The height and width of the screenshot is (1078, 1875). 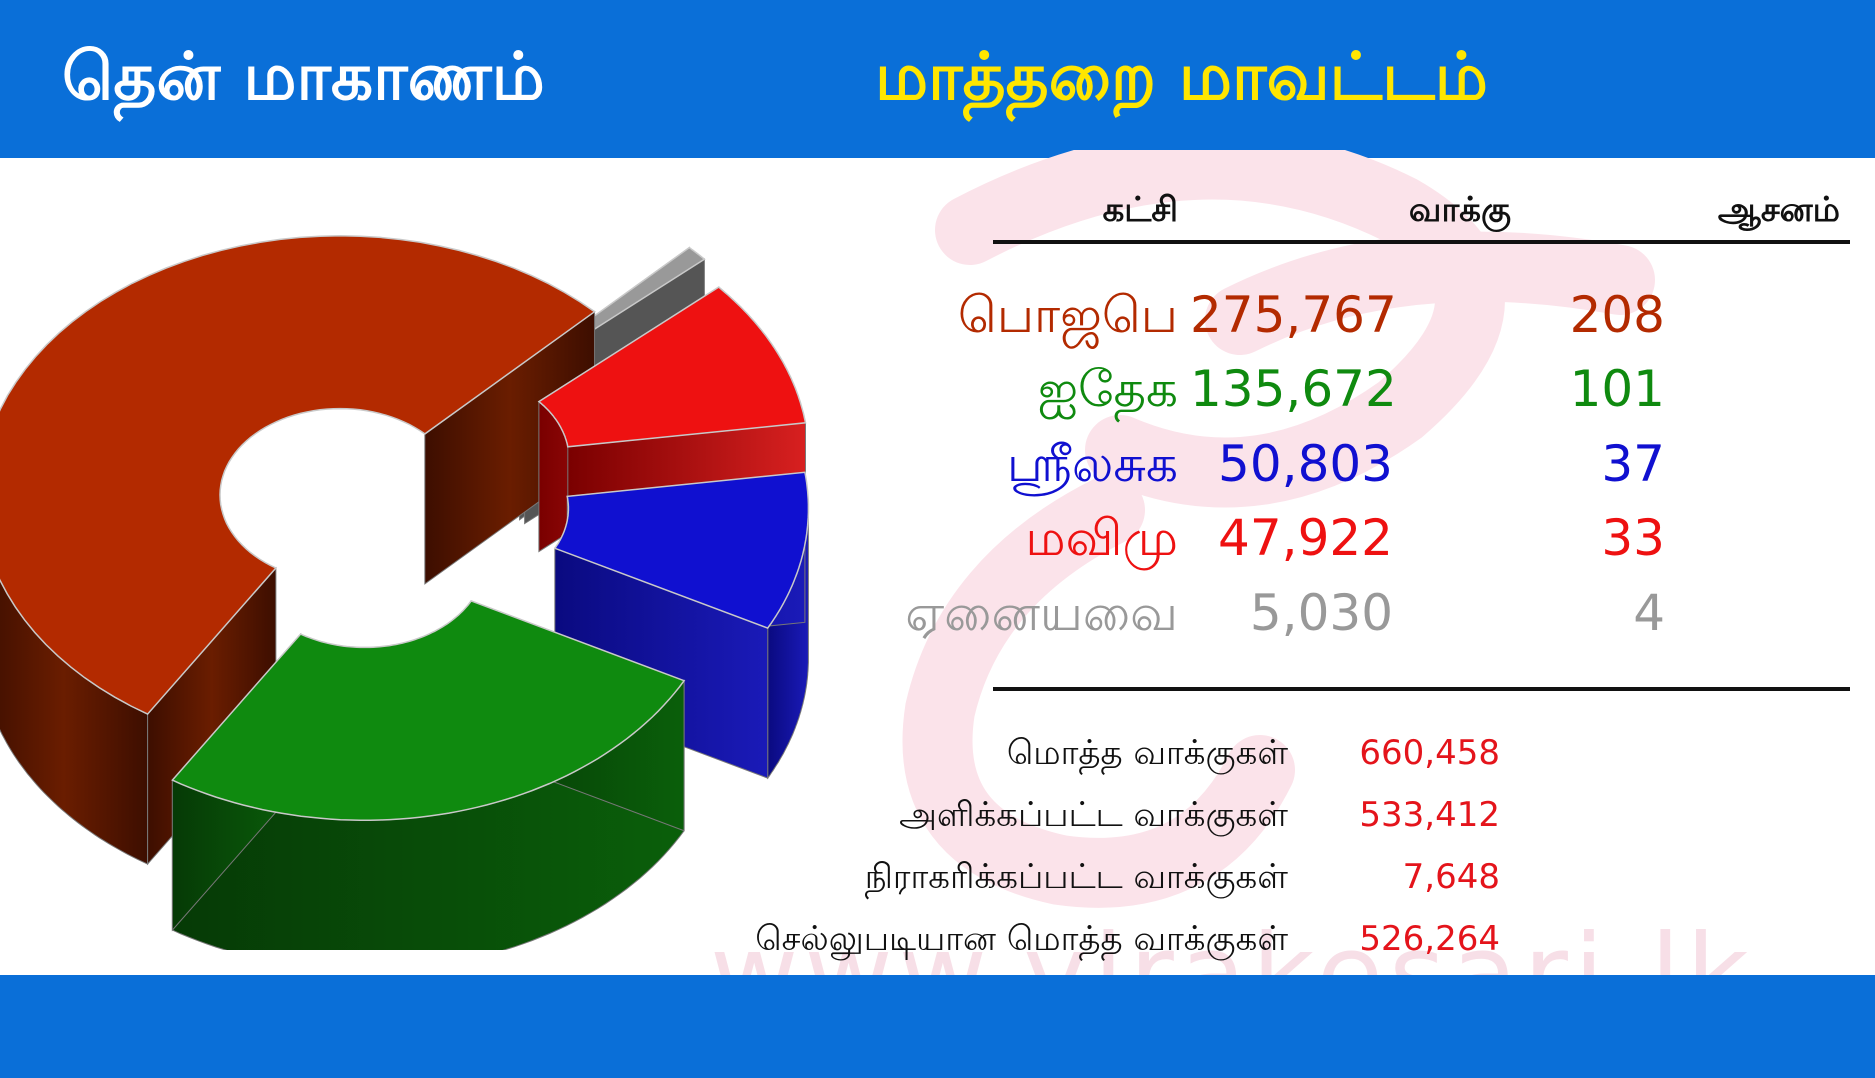 I want to click on party-name: மவிமு, so click(x=1101, y=538).